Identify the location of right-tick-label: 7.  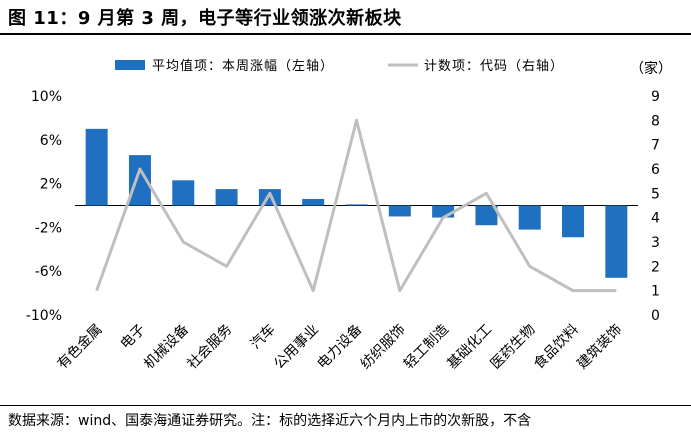
(655, 146).